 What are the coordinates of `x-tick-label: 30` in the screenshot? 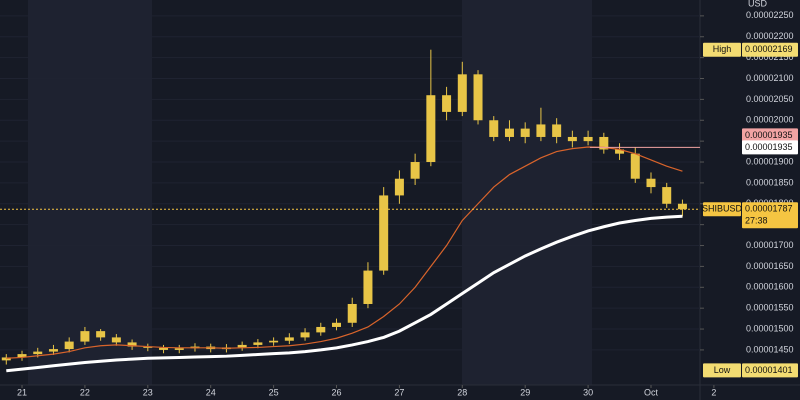 It's located at (588, 392).